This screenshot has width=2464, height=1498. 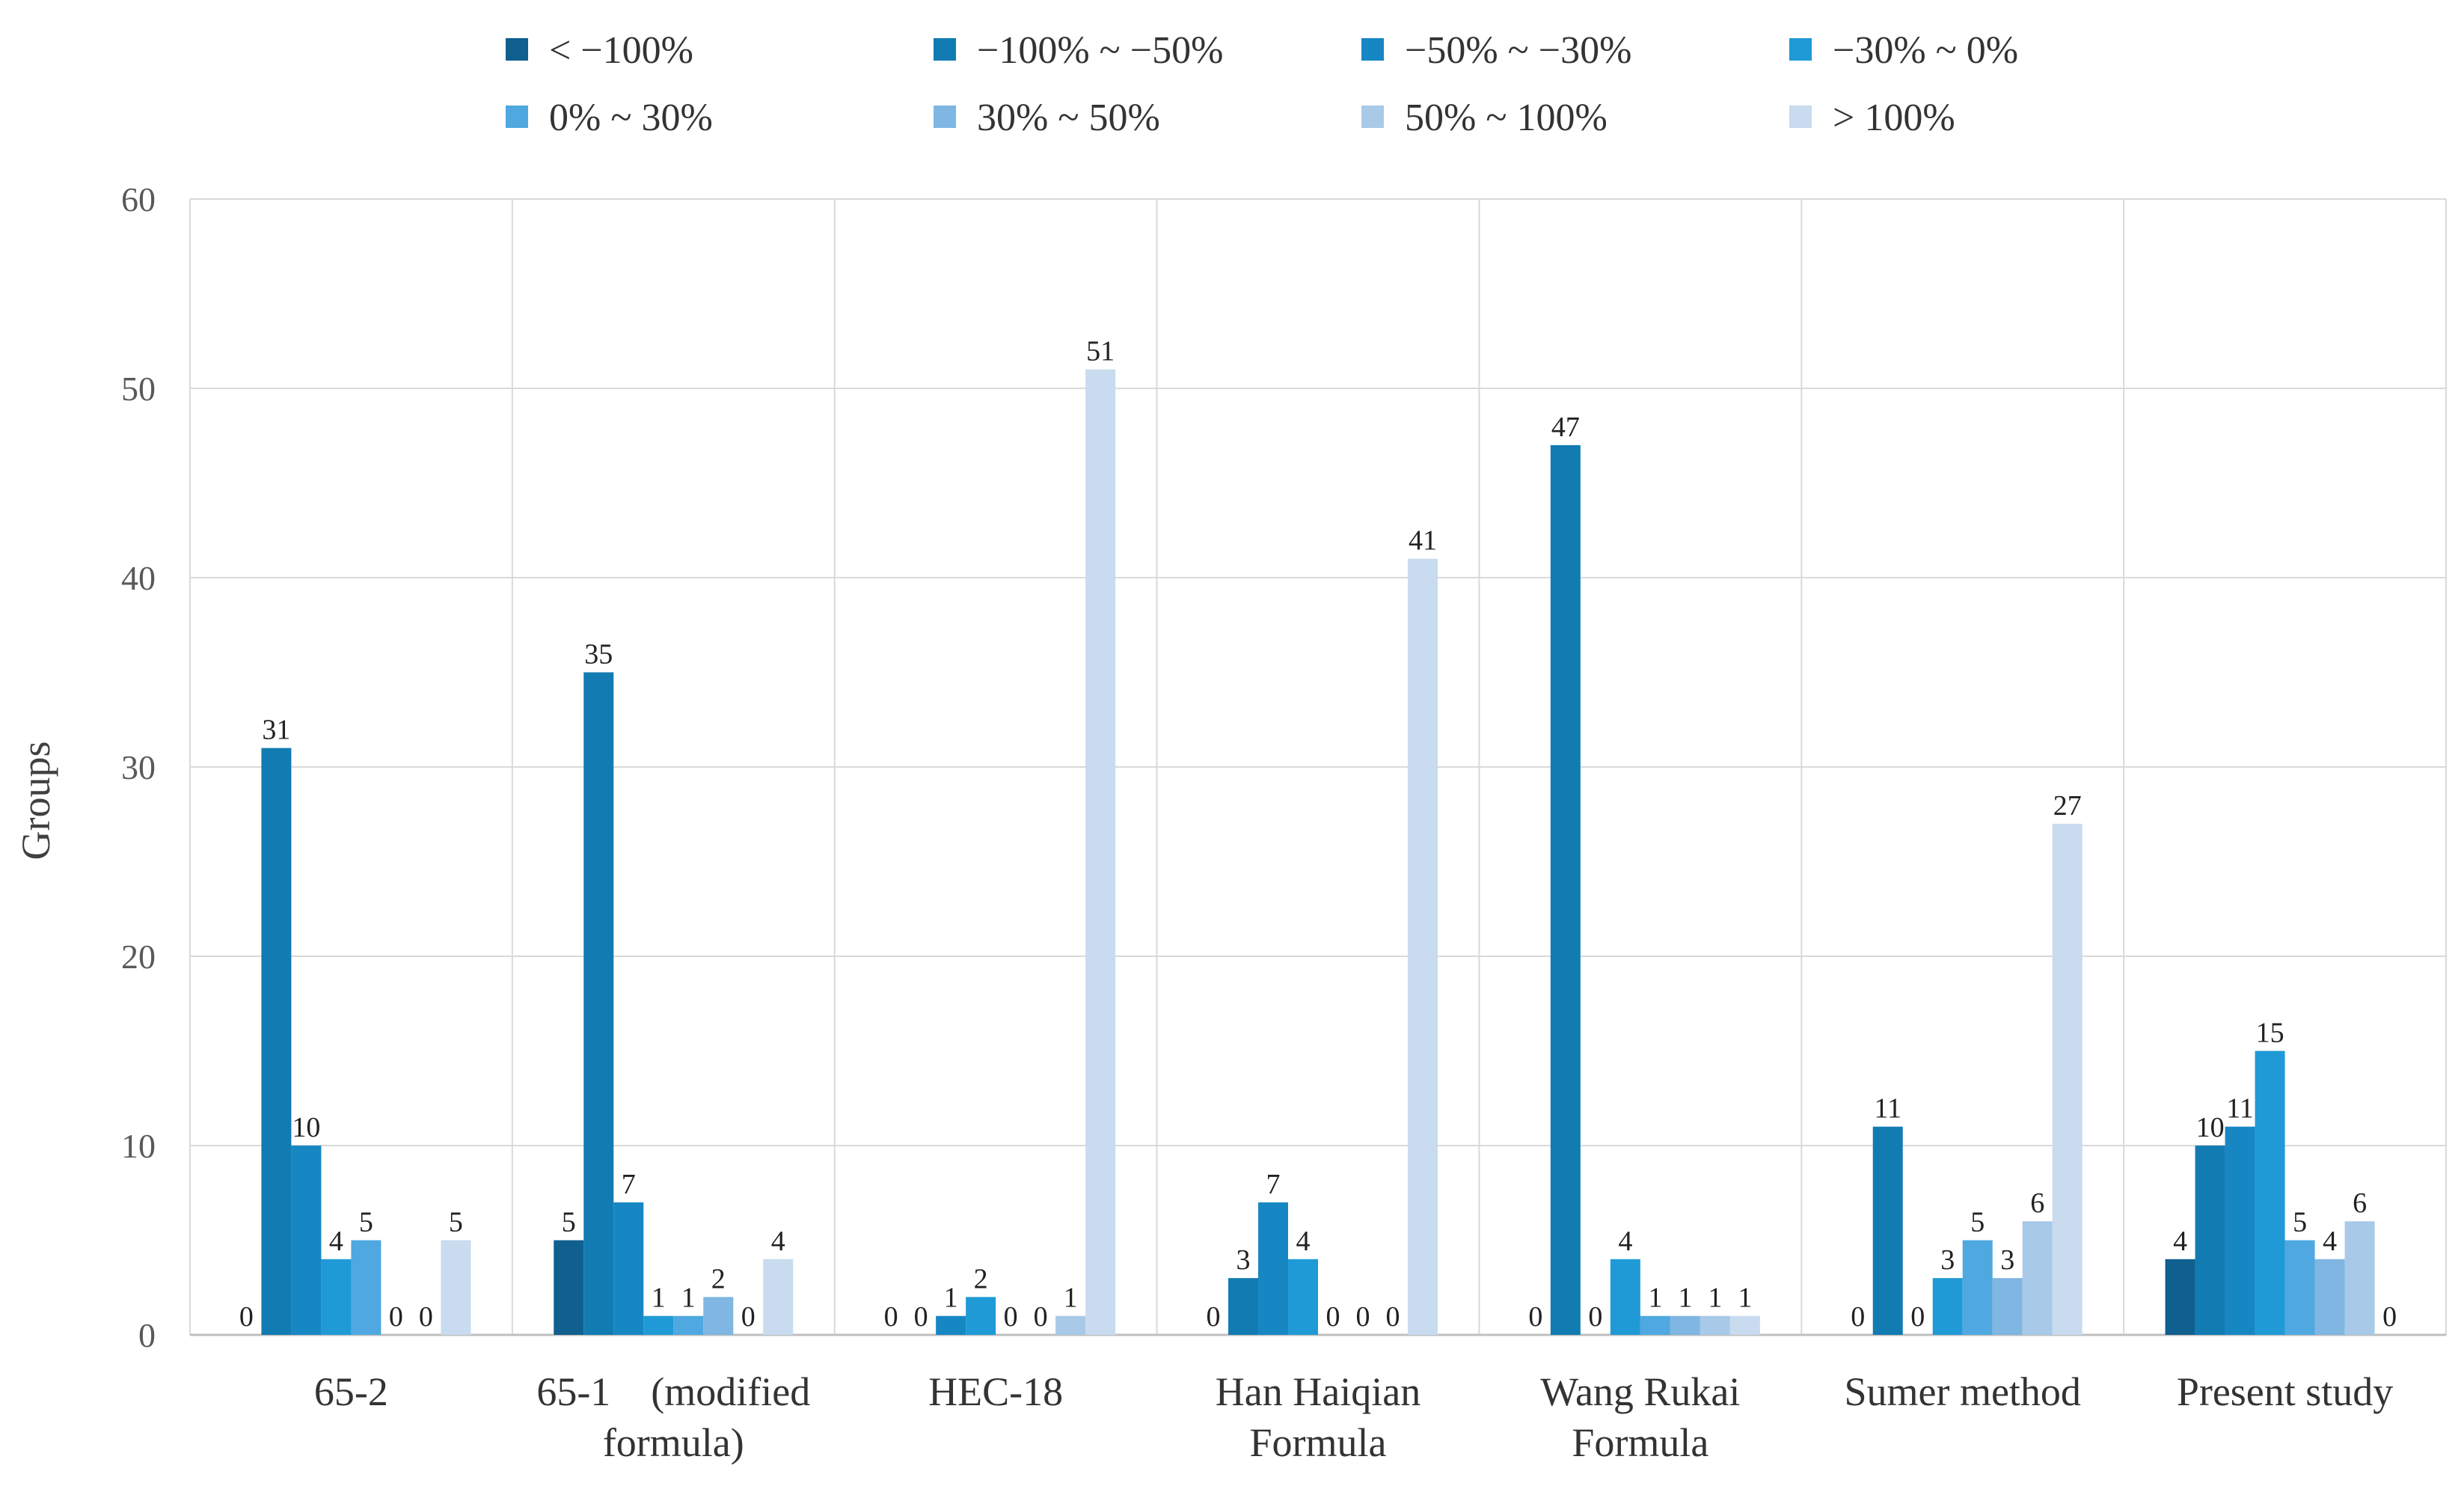 What do you see at coordinates (276, 730) in the screenshot?
I see `bar-value-label: 31` at bounding box center [276, 730].